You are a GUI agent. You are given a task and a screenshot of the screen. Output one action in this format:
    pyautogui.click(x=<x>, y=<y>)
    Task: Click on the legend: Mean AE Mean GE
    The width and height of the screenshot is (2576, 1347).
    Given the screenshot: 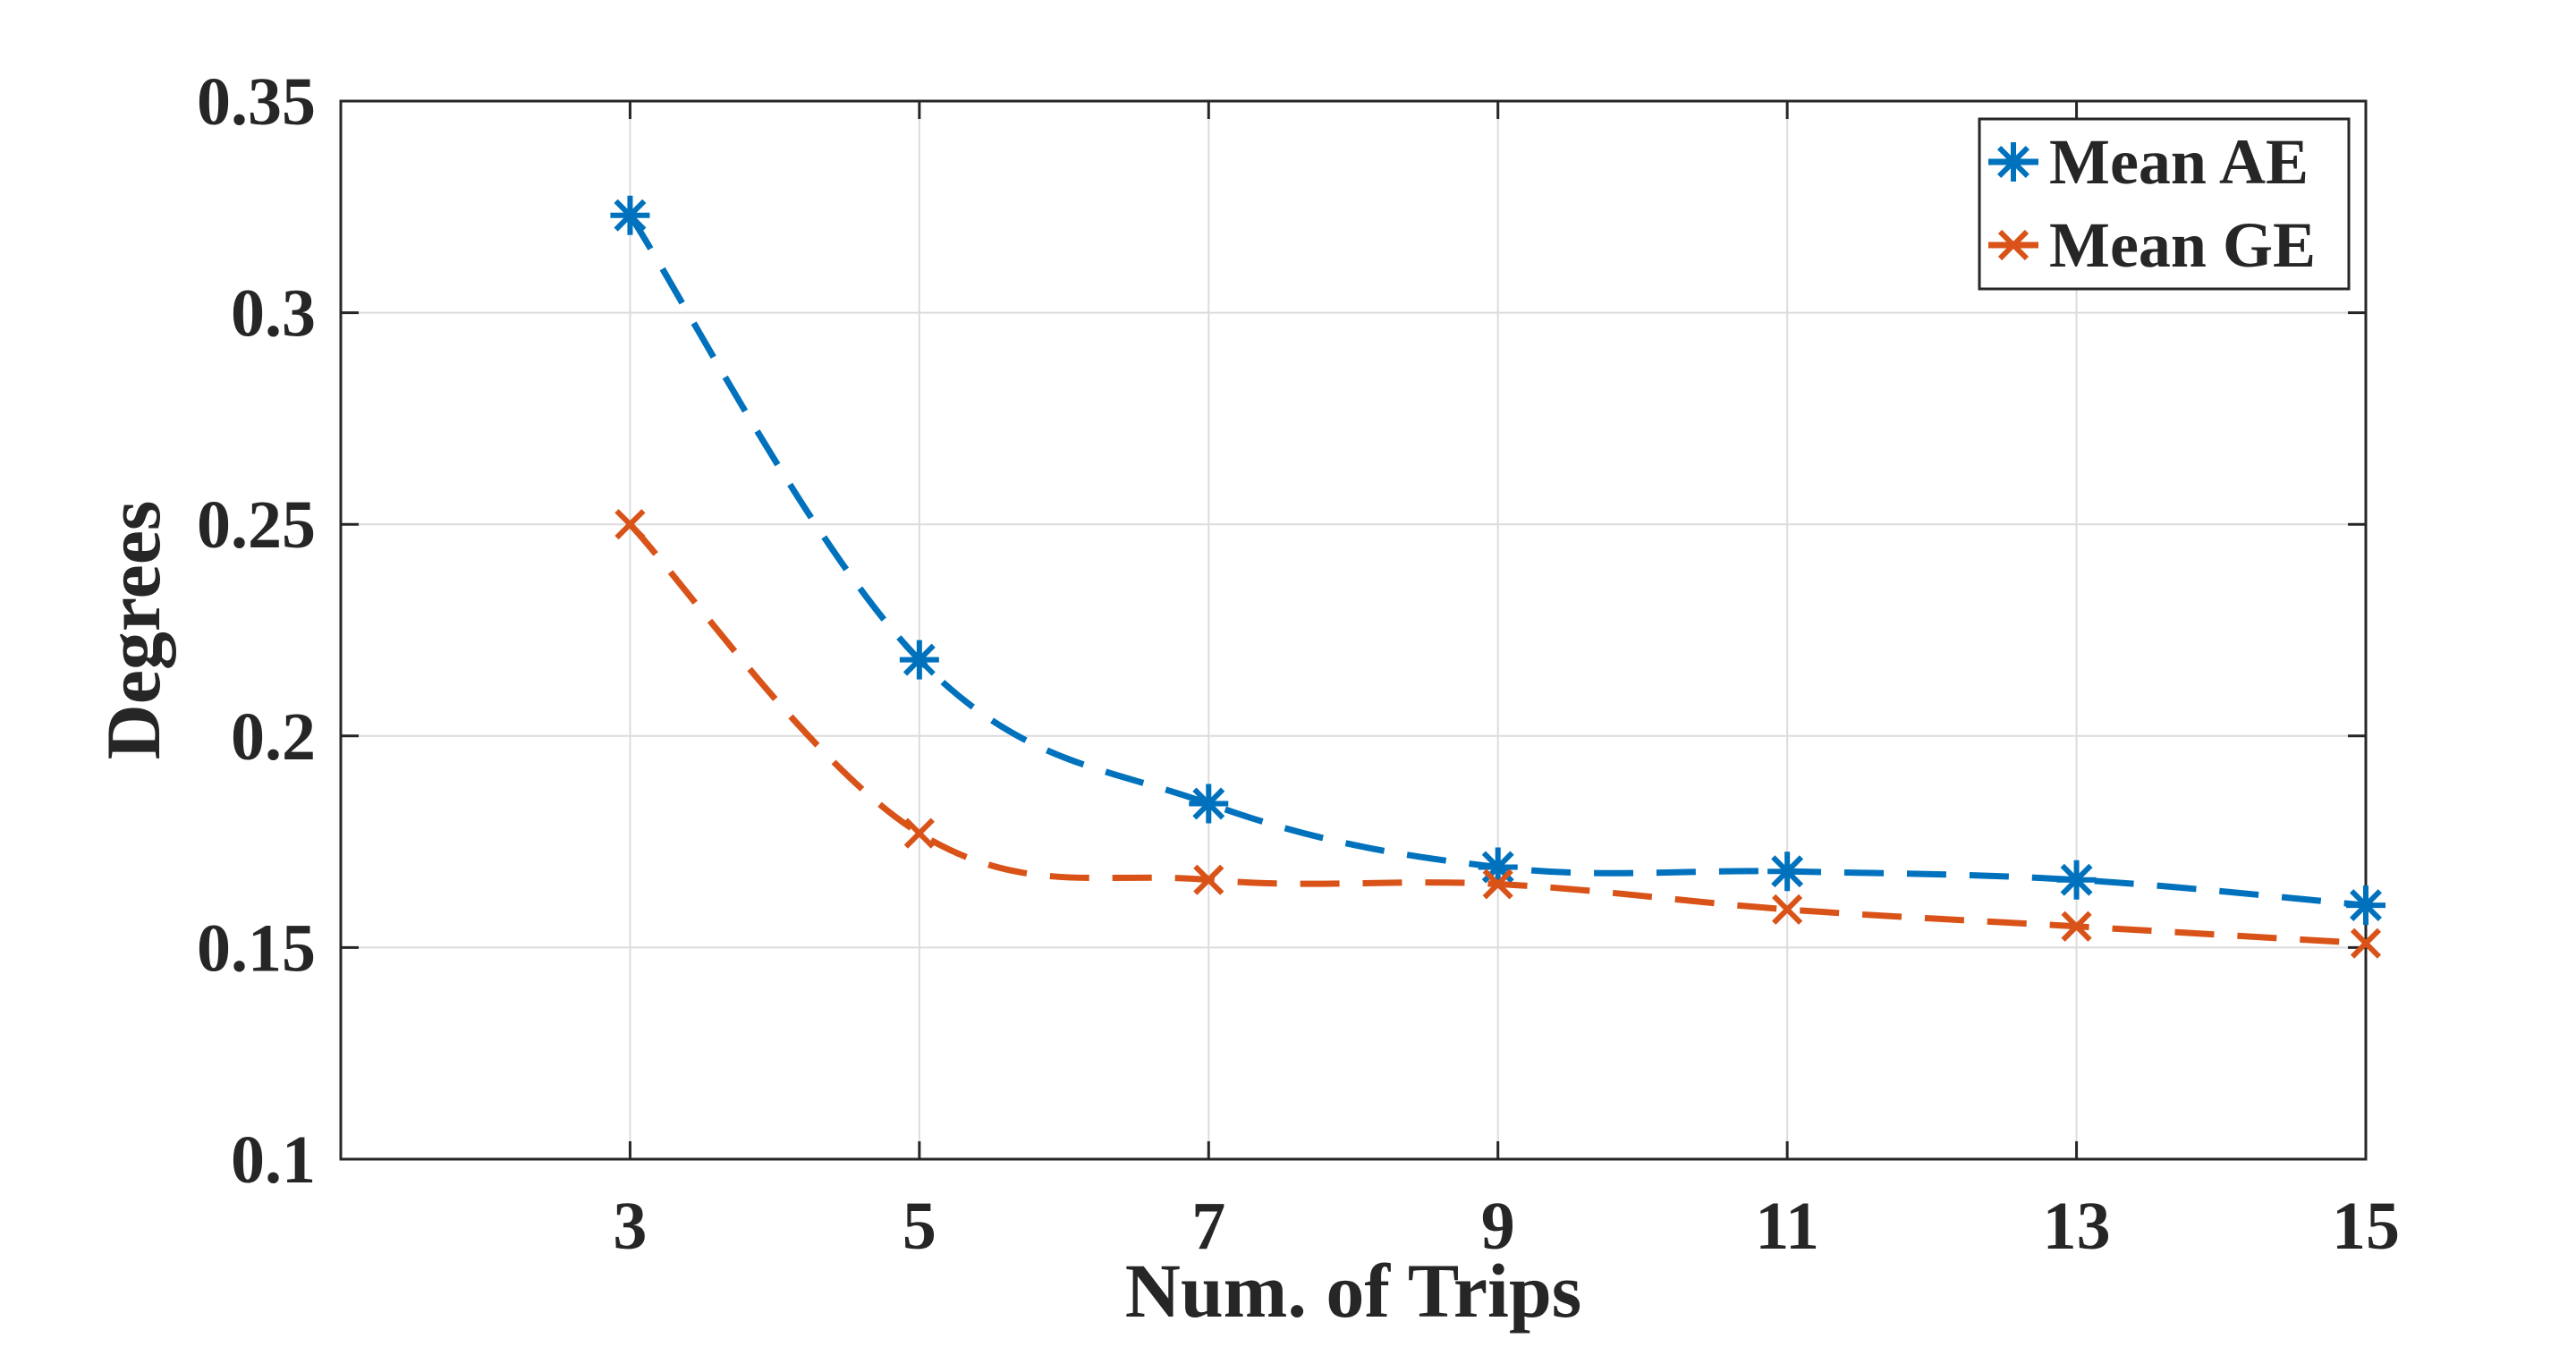 What is the action you would take?
    pyautogui.click(x=2164, y=204)
    